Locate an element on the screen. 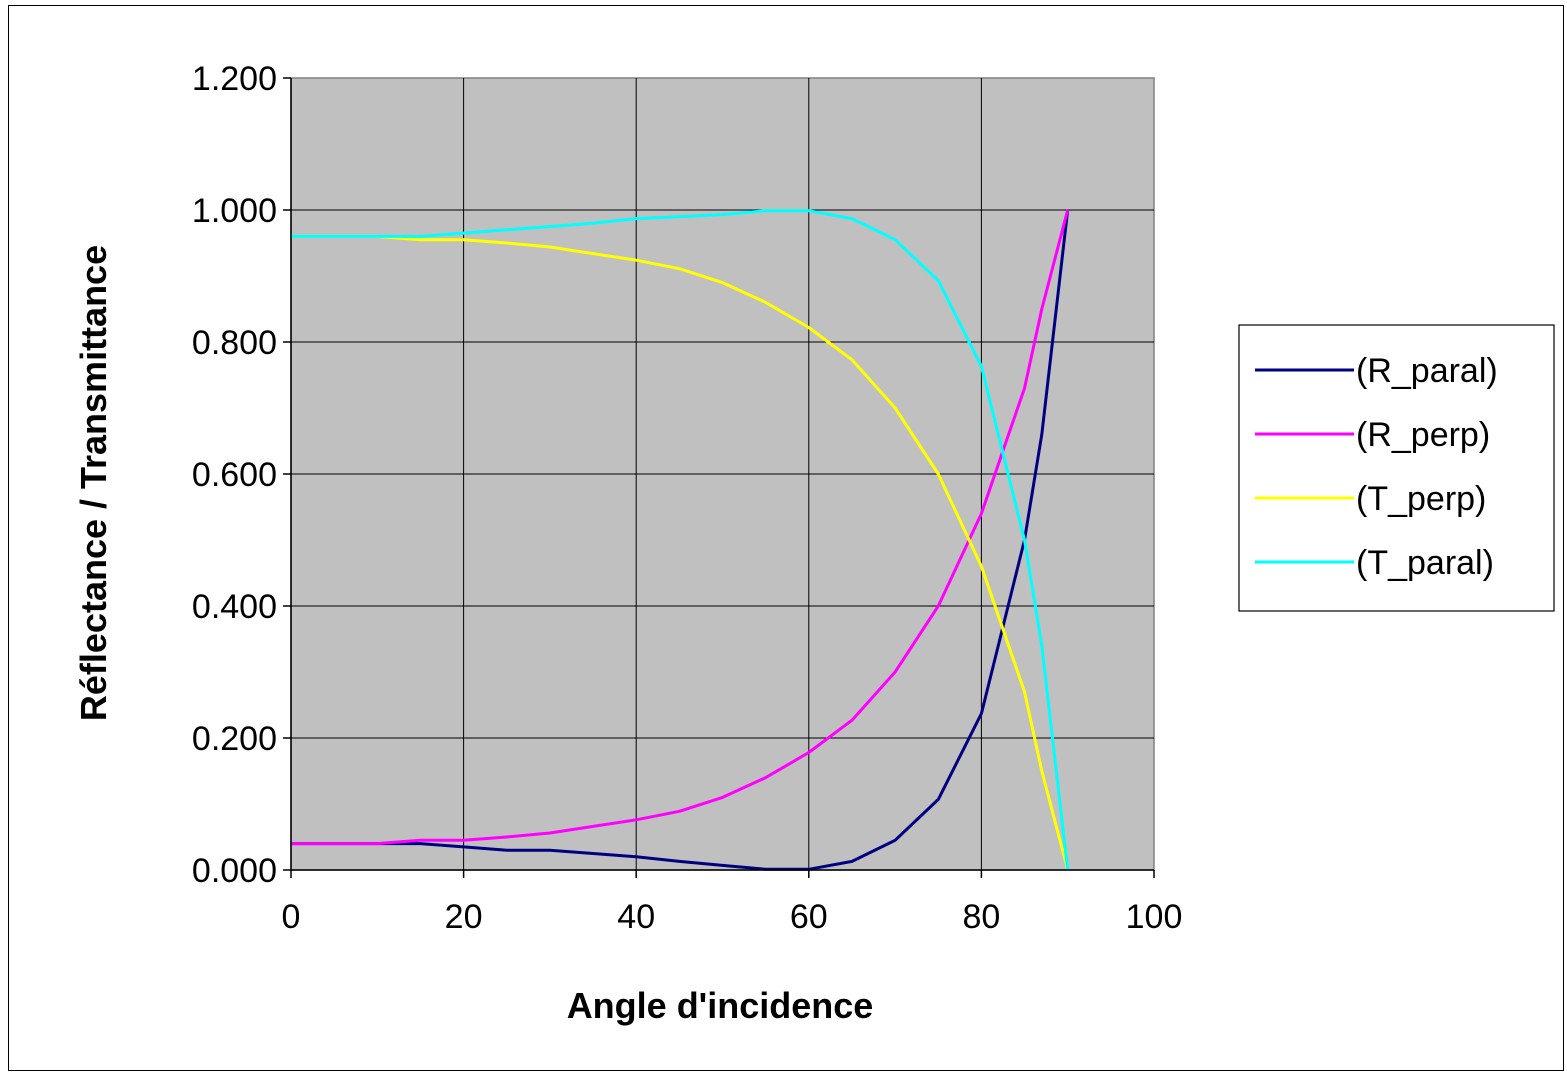 The width and height of the screenshot is (1567, 1076). y-tick-label: 0.200 is located at coordinates (234, 739).